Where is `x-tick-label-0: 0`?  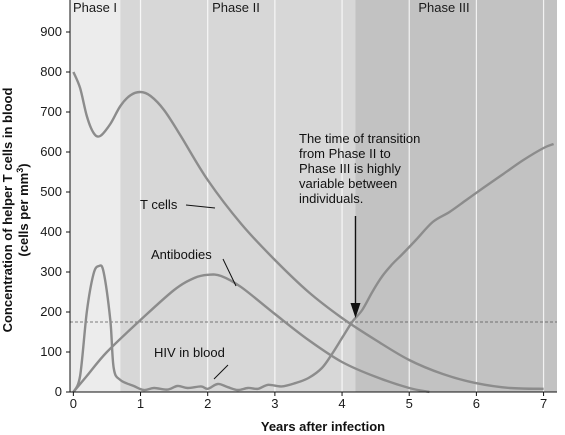
x-tick-label-0: 0 is located at coordinates (73, 403).